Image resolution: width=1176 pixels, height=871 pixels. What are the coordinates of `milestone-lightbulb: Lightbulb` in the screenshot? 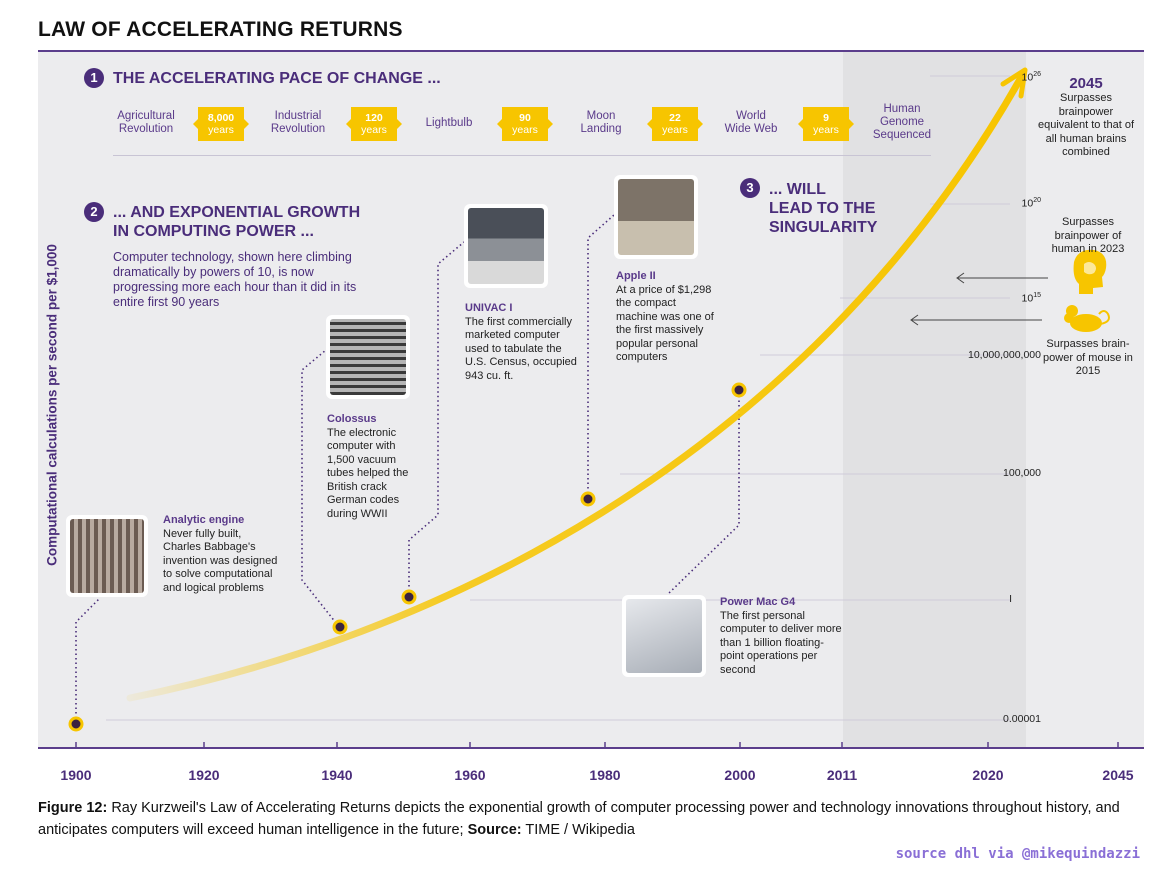 It's located at (449, 123).